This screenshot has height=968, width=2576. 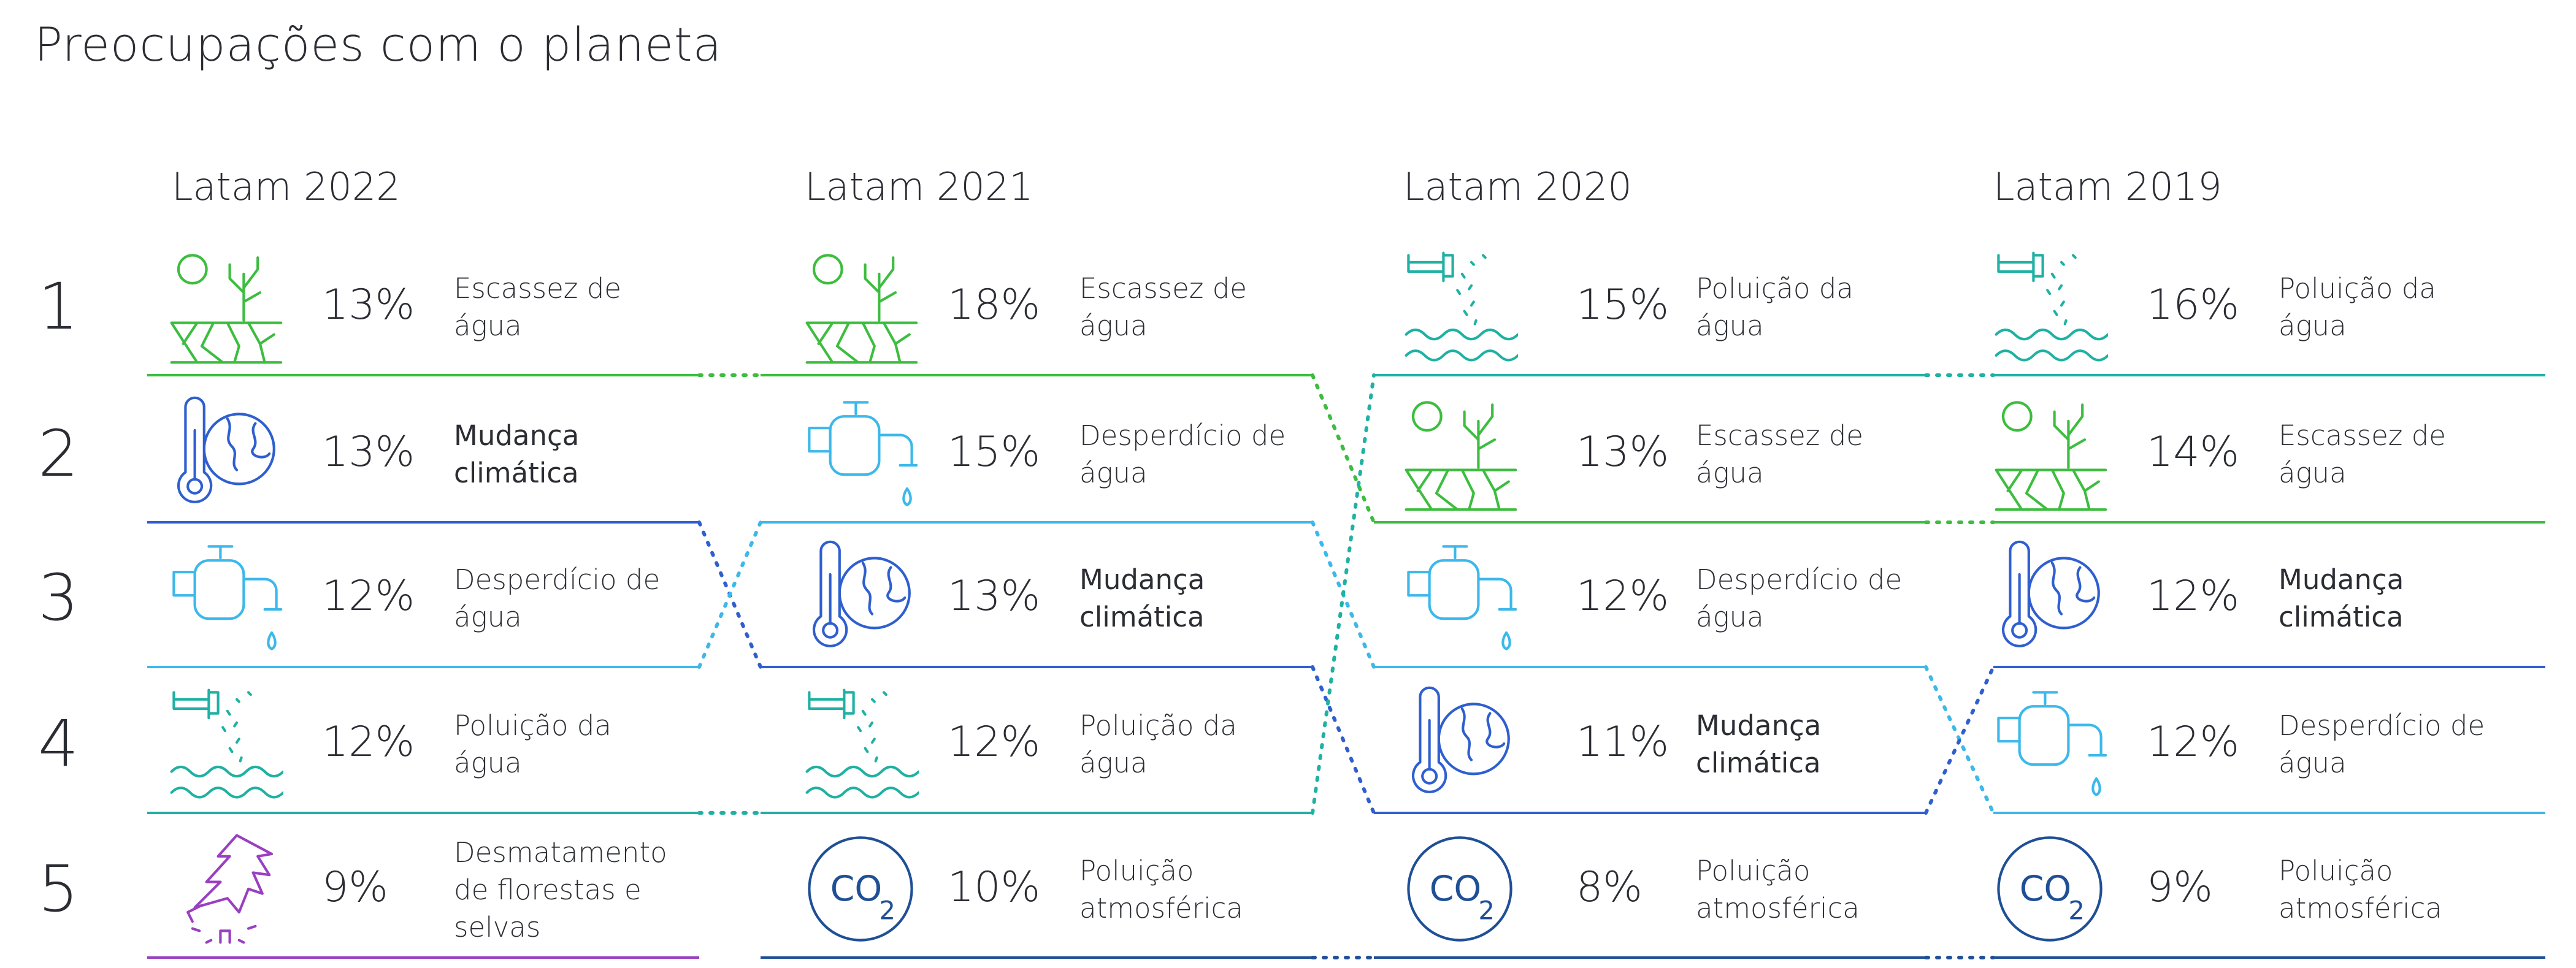 I want to click on rank-number: 1, so click(x=58, y=306).